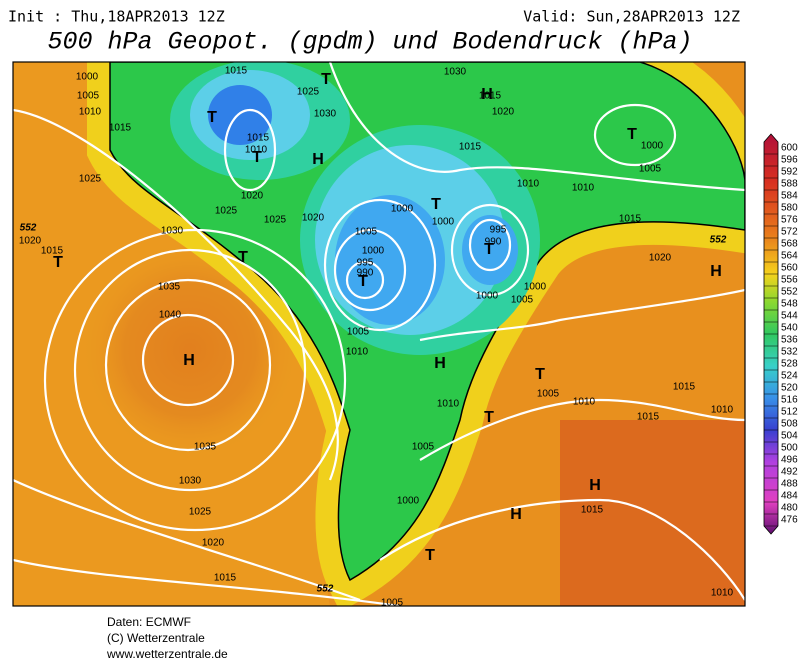  Describe the element at coordinates (789, 520) in the screenshot. I see `colorbar-label: 476` at that location.